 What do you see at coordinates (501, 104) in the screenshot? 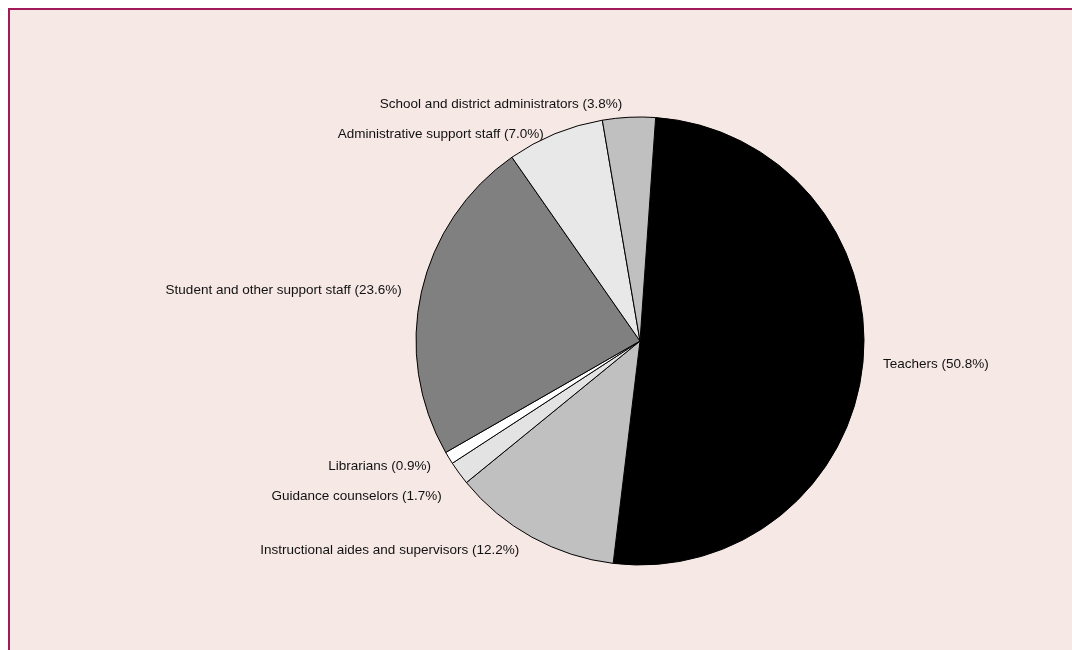
I see `slice-label: School and district administrators (3.8%)` at bounding box center [501, 104].